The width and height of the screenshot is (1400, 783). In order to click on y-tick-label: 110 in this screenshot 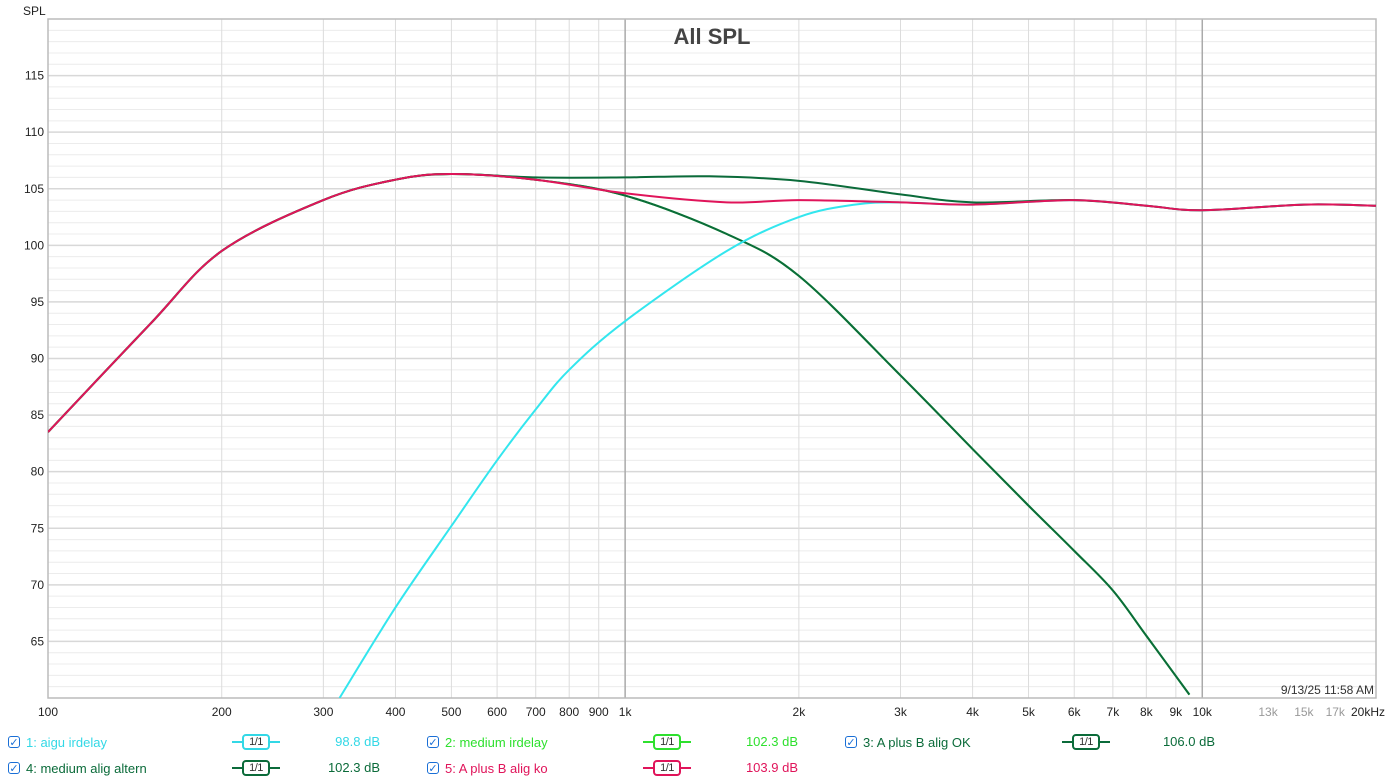, I will do `click(34, 132)`.